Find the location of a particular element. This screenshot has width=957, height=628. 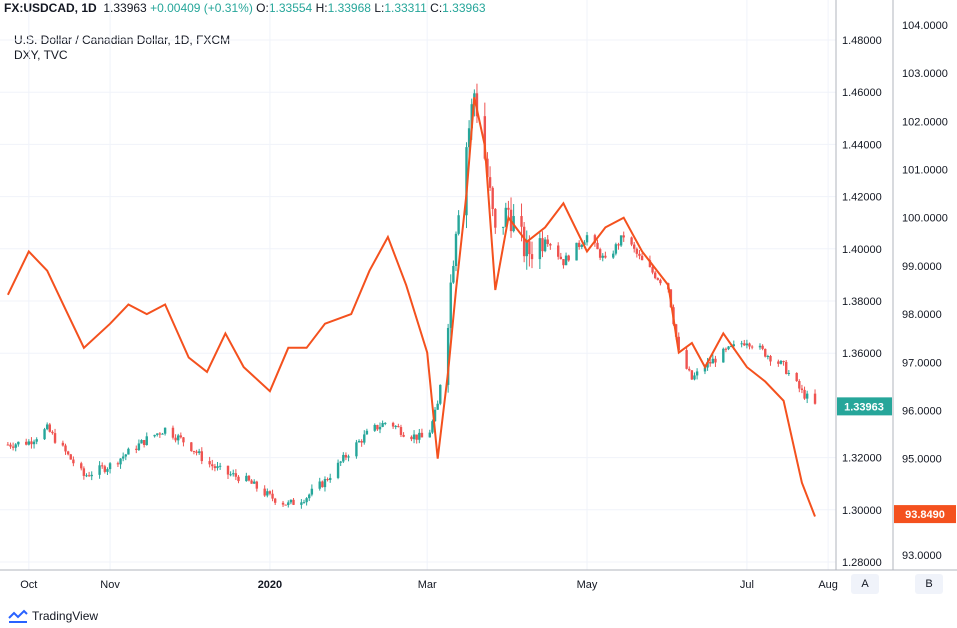

left-axis-tick: 1.32000 is located at coordinates (862, 459).